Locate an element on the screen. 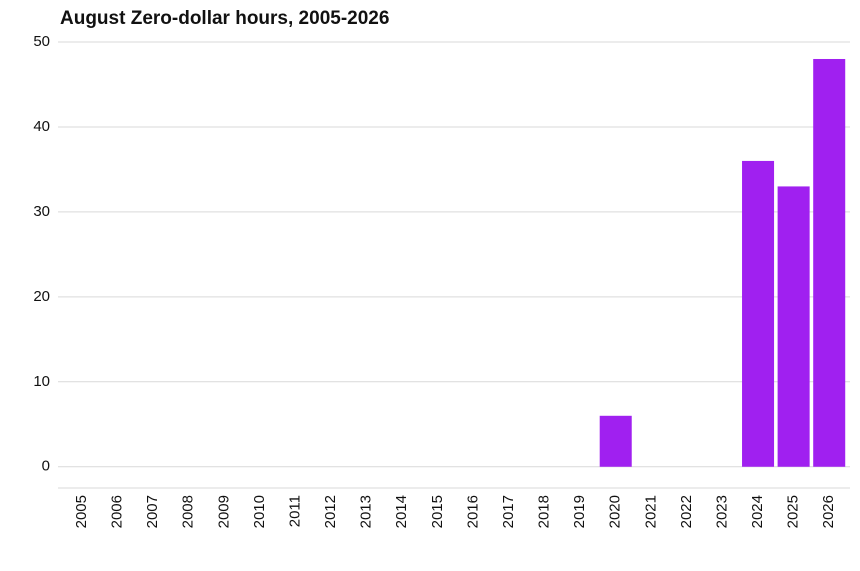 The height and width of the screenshot is (571, 860). x-tick-label: 2019 is located at coordinates (579, 511).